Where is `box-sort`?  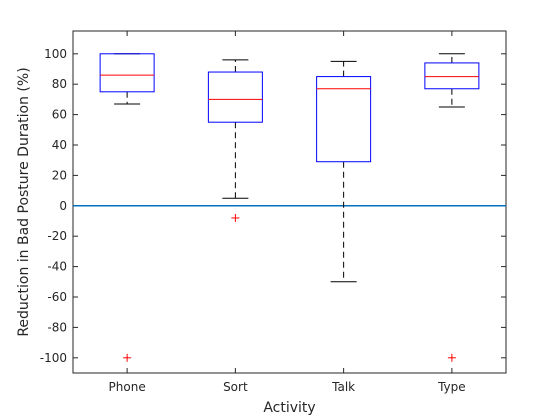 box-sort is located at coordinates (235, 140).